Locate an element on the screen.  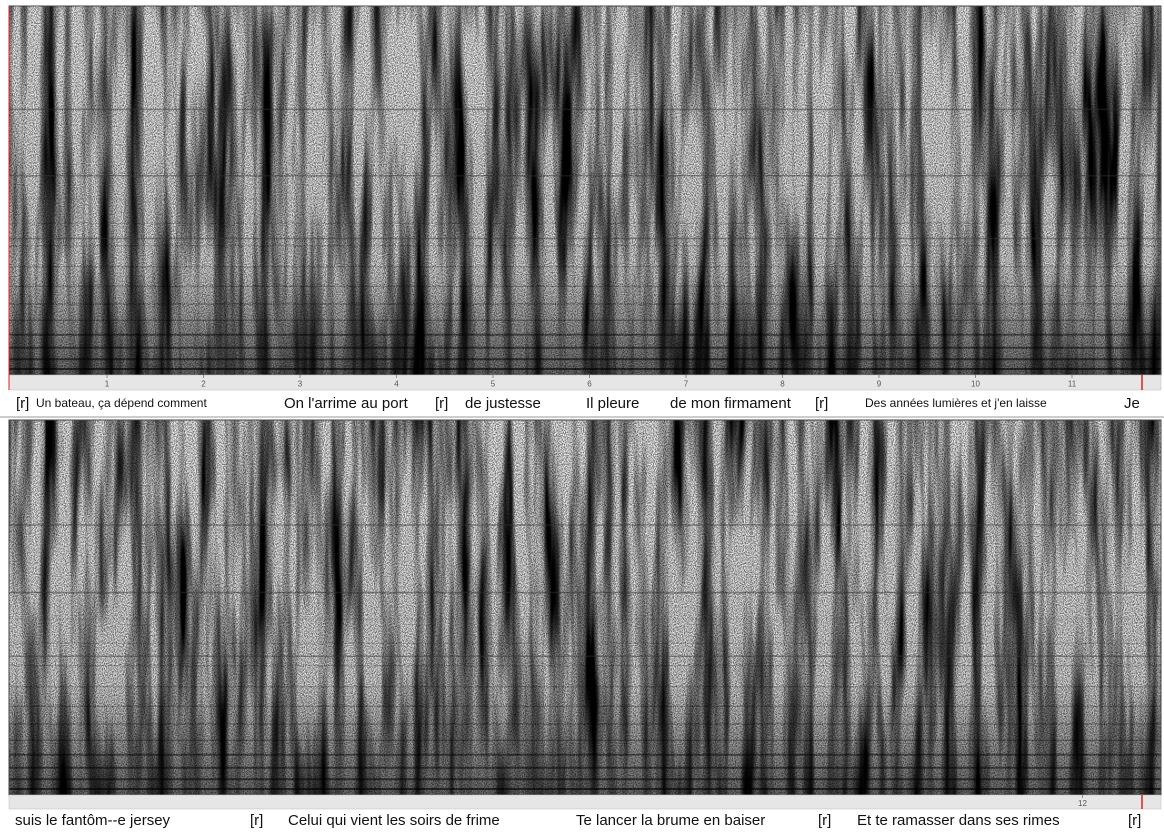
lyric-segment: Je is located at coordinates (1132, 403).